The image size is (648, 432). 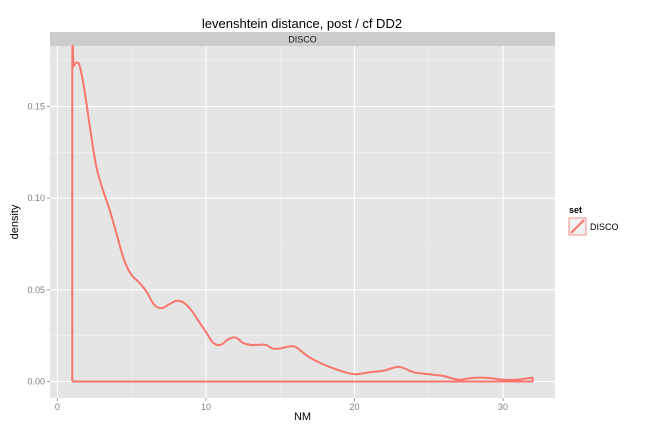 What do you see at coordinates (36, 382) in the screenshot?
I see `y-tick-label: 0.00` at bounding box center [36, 382].